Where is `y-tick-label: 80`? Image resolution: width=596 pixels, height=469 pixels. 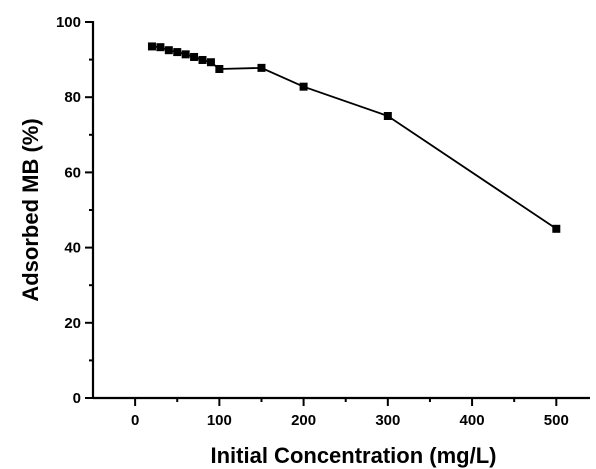 y-tick-label: 80 is located at coordinates (72, 97).